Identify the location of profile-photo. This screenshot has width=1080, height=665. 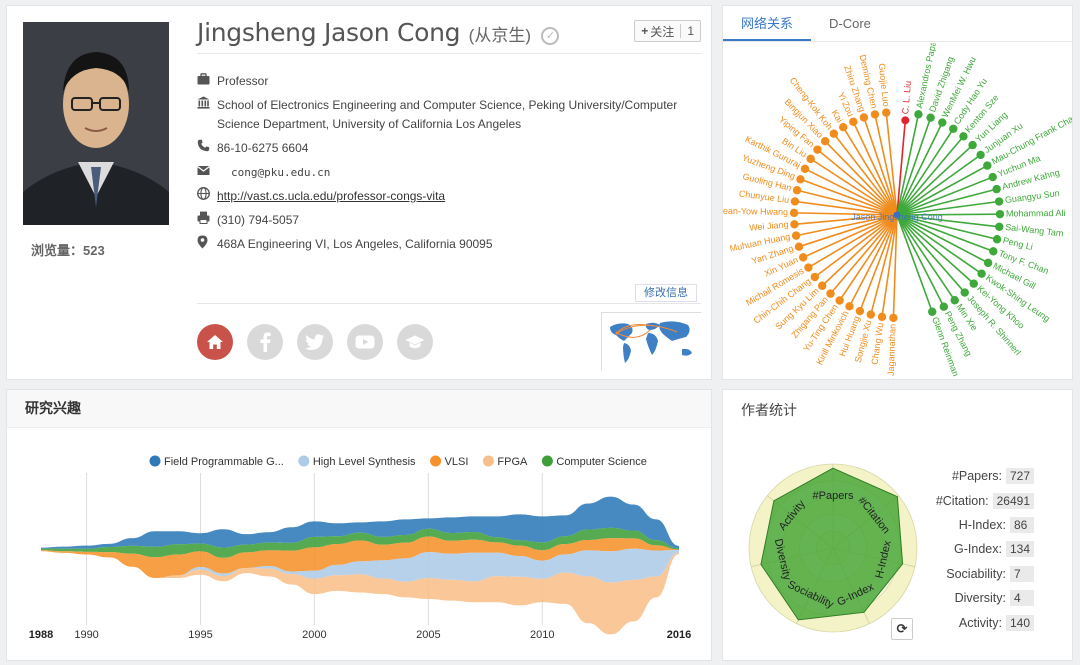
(96, 123).